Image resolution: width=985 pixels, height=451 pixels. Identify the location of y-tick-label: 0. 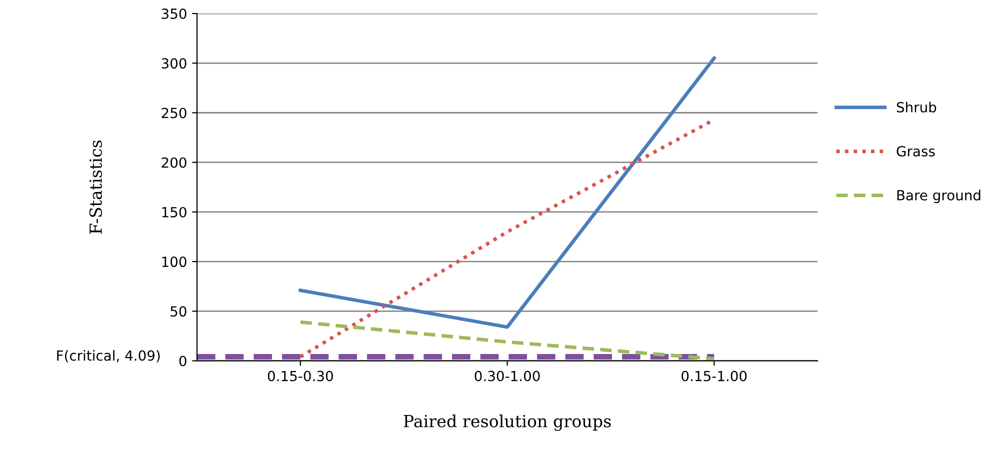
(182, 361).